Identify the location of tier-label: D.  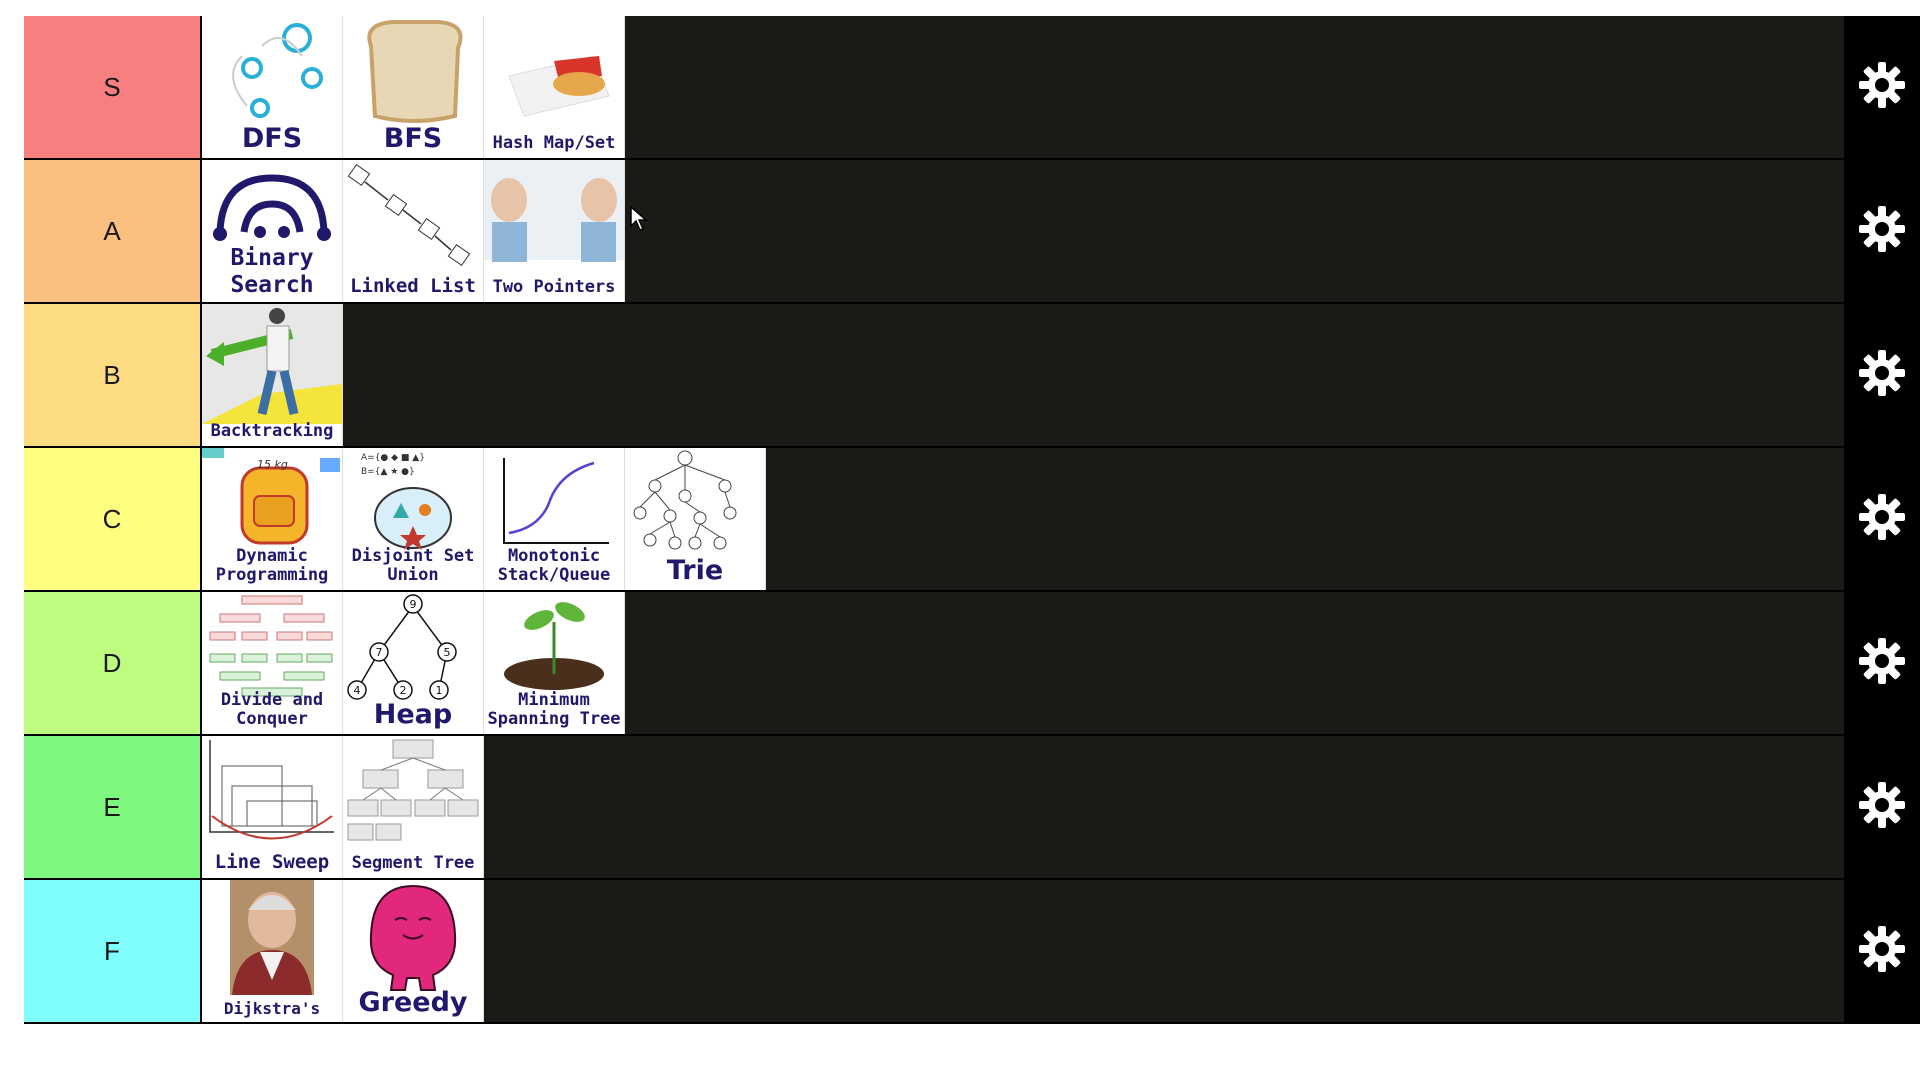
(113, 663).